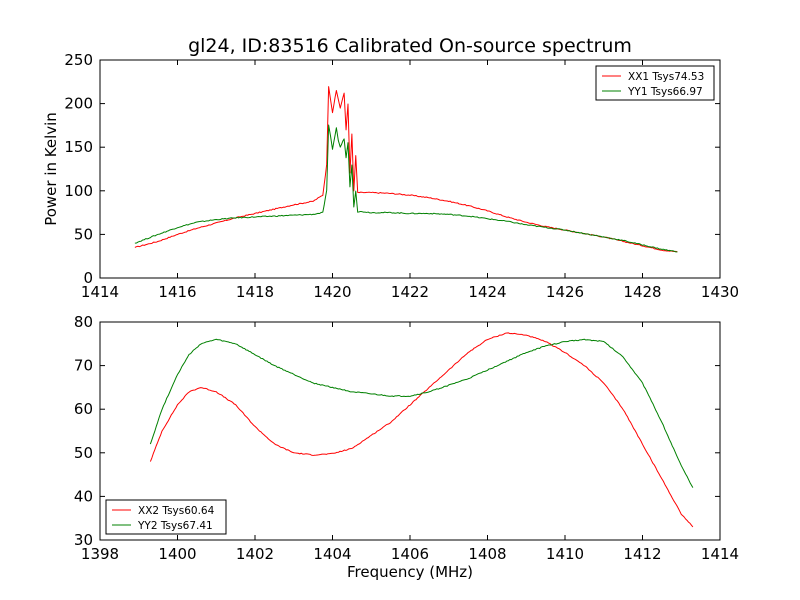  What do you see at coordinates (177, 554) in the screenshot?
I see `x-tick-label: 1400` at bounding box center [177, 554].